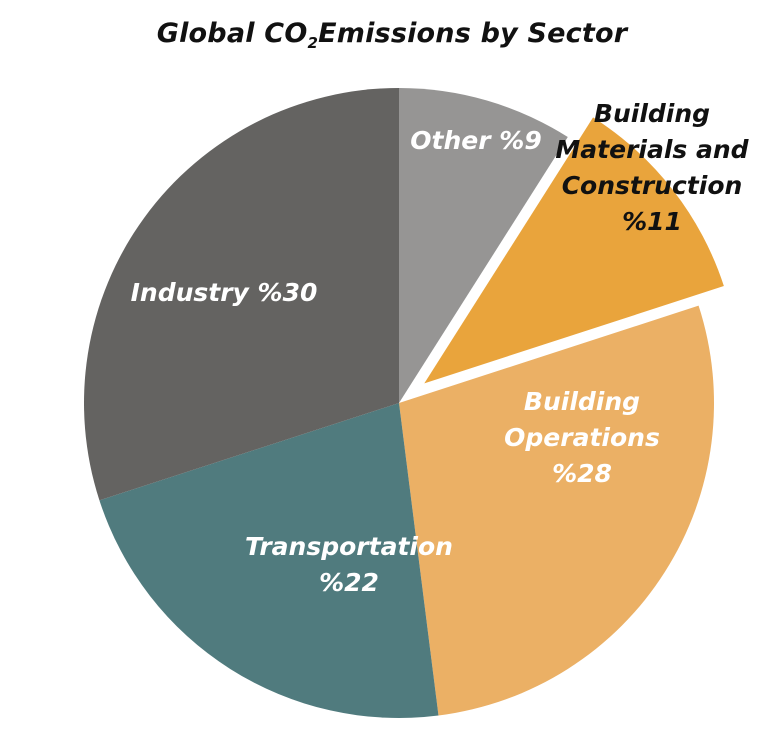 The image size is (784, 733). Describe the element at coordinates (582, 473) in the screenshot. I see `slice-label-2-line-2: %28` at that location.